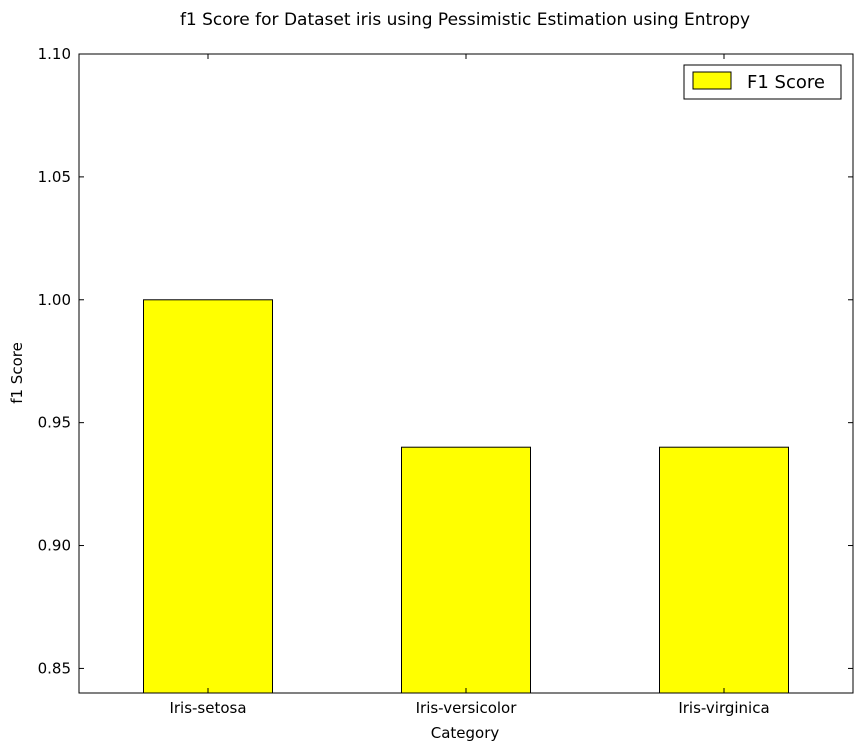 The image size is (862, 752). What do you see at coordinates (54, 54) in the screenshot?
I see `y-tick-label: 1.10` at bounding box center [54, 54].